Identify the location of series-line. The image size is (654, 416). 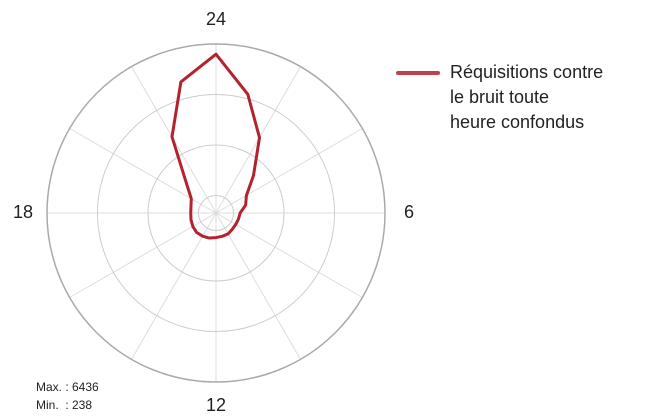
(216, 146).